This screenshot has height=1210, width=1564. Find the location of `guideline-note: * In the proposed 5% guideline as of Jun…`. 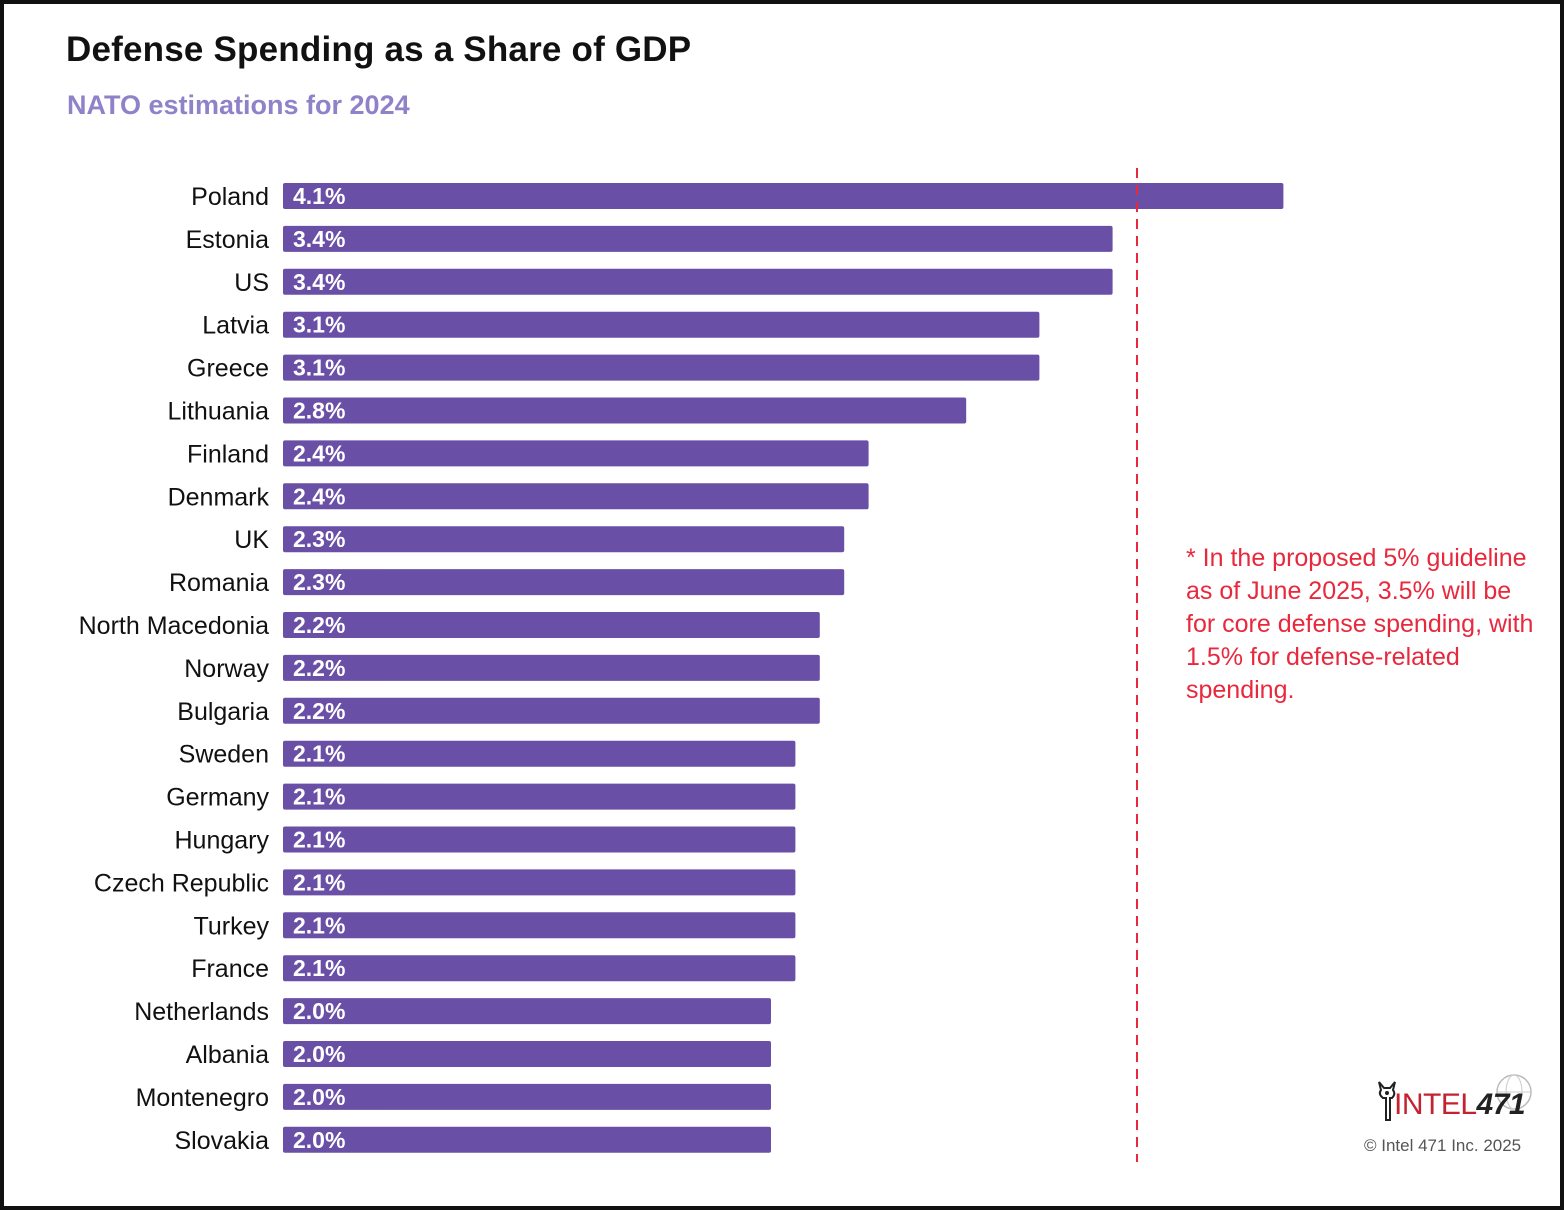

guideline-note: * In the proposed 5% guideline as of Jun… is located at coordinates (1360, 624).